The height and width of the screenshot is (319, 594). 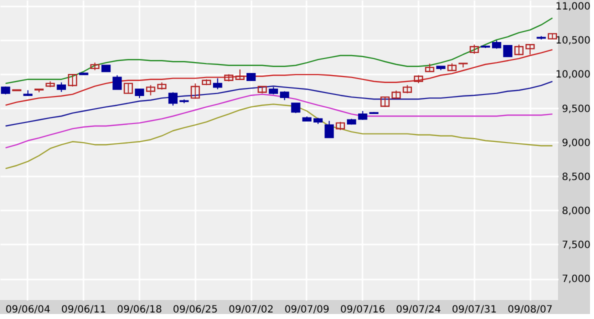 What do you see at coordinates (573, 75) in the screenshot?
I see `y-tick-label: 10,000` at bounding box center [573, 75].